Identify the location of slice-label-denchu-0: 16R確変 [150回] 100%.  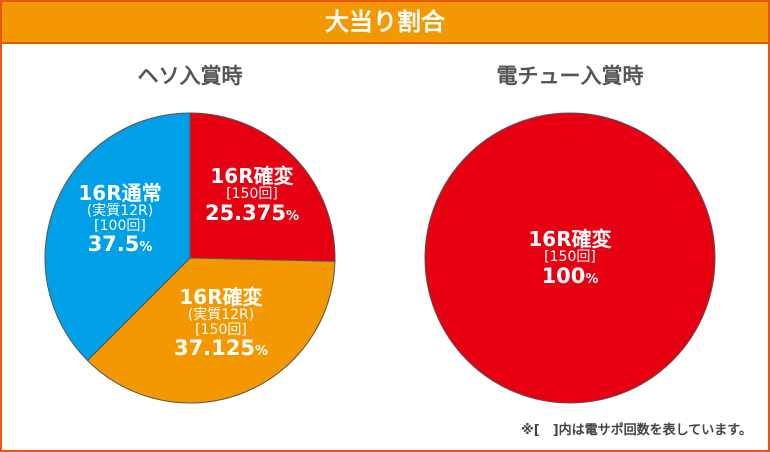
(570, 258).